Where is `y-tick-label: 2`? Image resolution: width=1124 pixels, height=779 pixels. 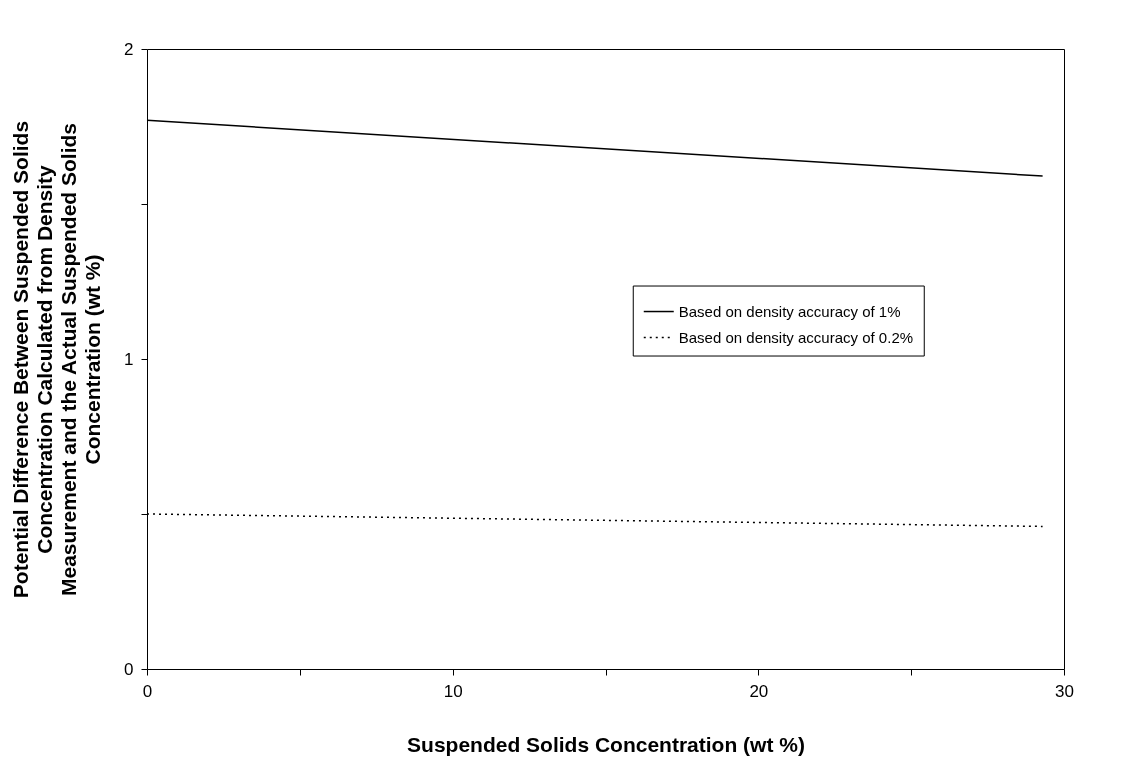 y-tick-label: 2 is located at coordinates (129, 49).